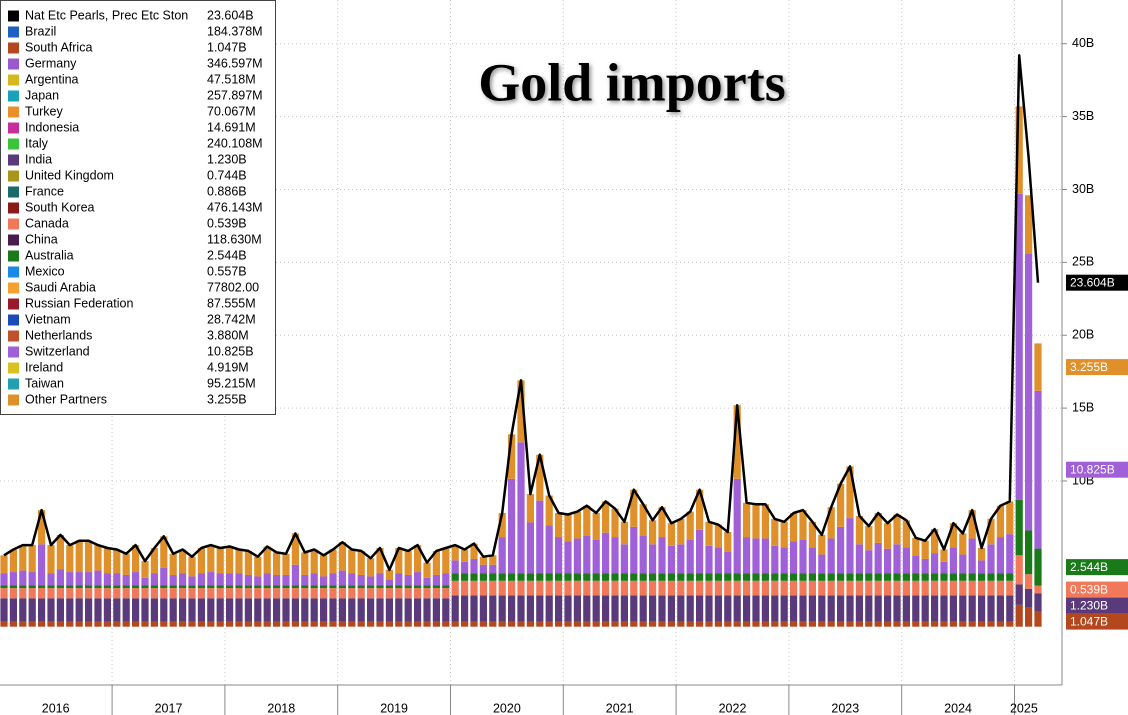 The width and height of the screenshot is (1128, 715). What do you see at coordinates (49, 255) in the screenshot?
I see `legend-name: Australia` at bounding box center [49, 255].